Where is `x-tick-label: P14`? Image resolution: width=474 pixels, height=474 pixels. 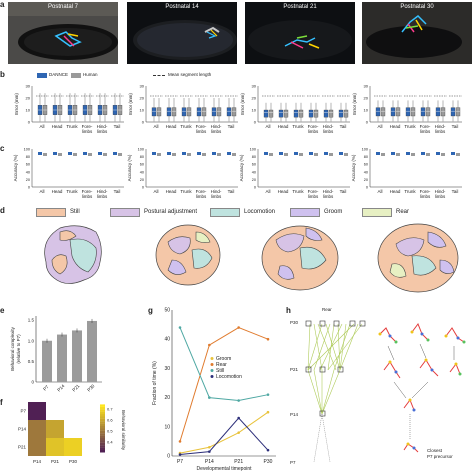 x-tick-label: P14 is located at coordinates (209, 462).